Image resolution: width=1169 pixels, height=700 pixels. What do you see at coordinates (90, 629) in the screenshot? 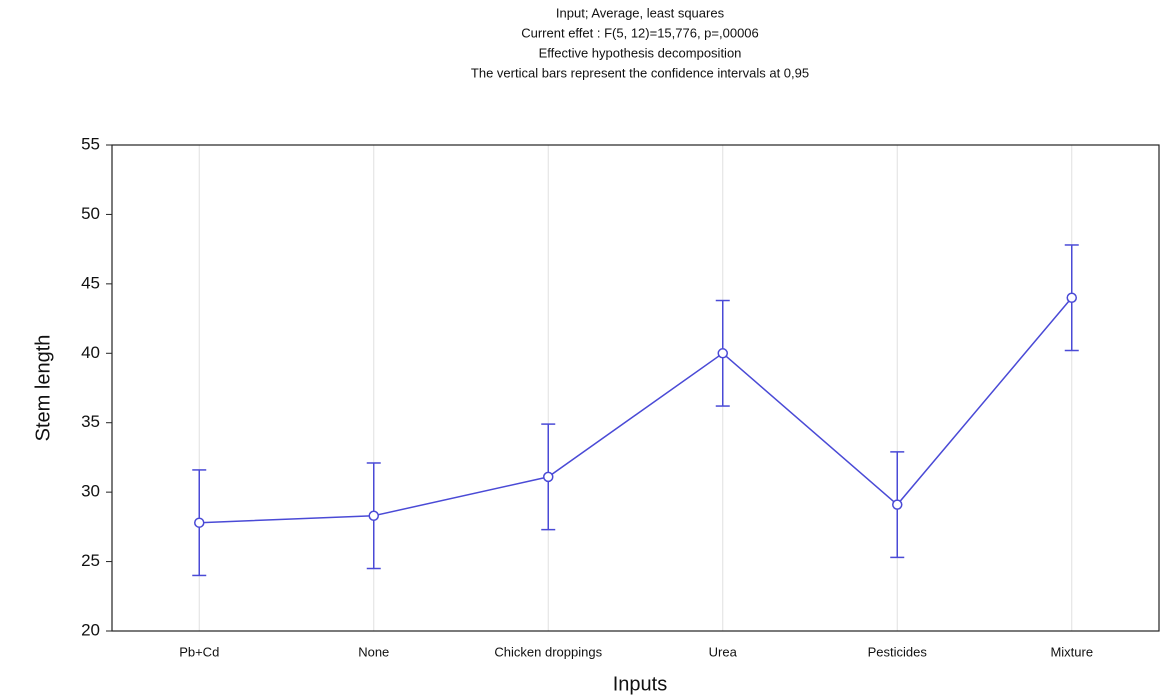
I see `y-tick-label: 20` at bounding box center [90, 629].